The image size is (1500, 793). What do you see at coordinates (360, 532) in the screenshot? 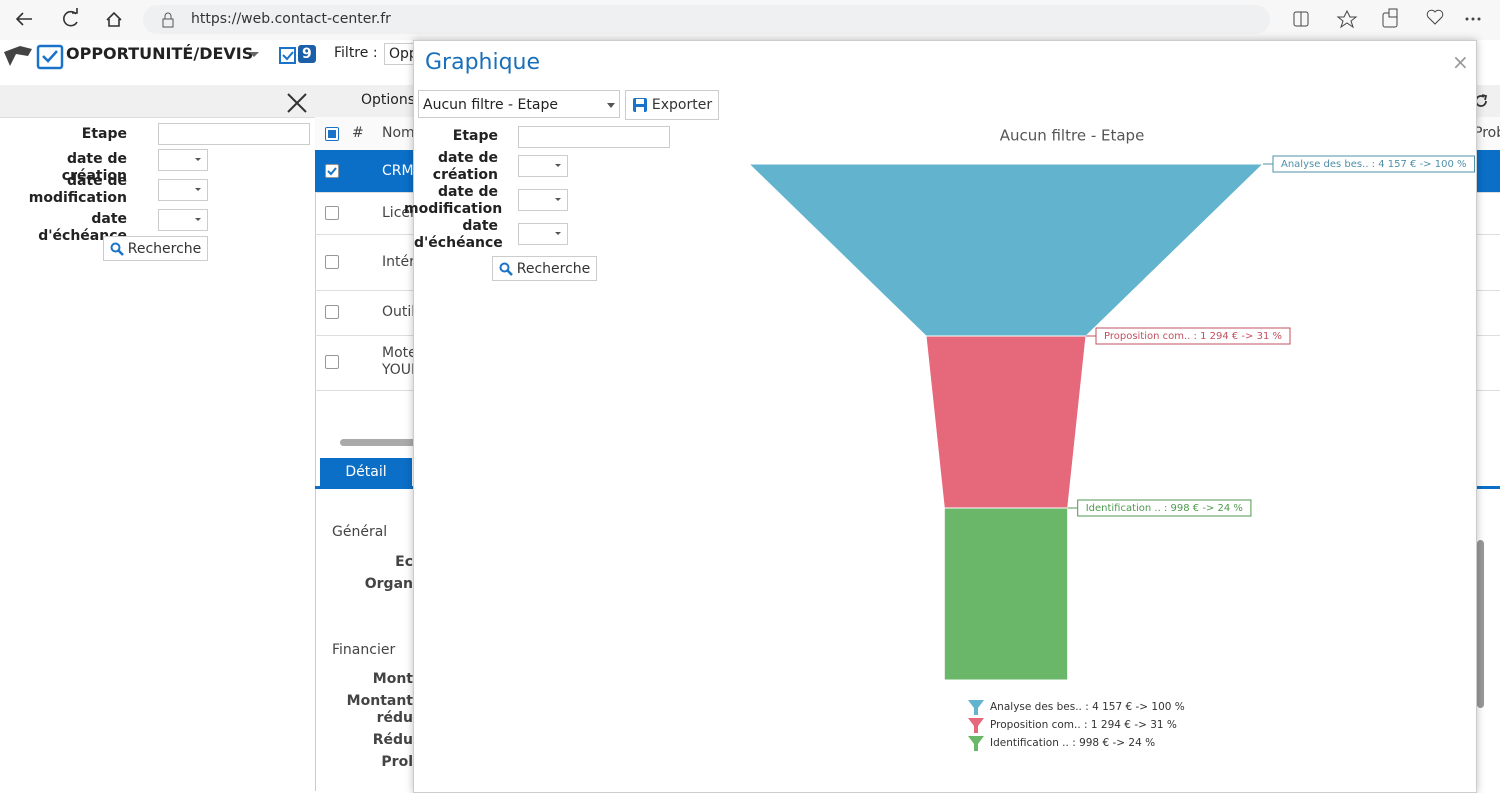
I see `section-title: Général` at bounding box center [360, 532].